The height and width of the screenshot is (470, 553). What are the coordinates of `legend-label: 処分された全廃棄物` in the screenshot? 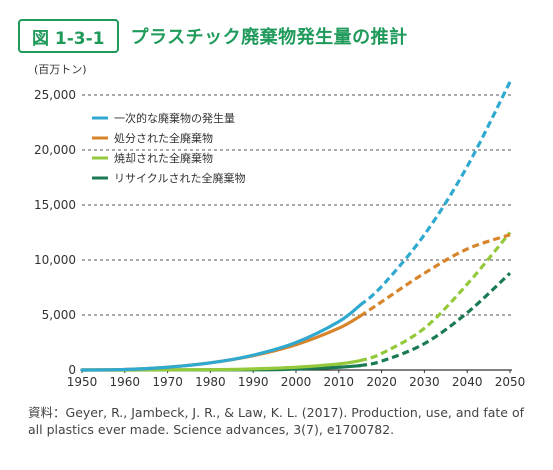 It's located at (163, 138).